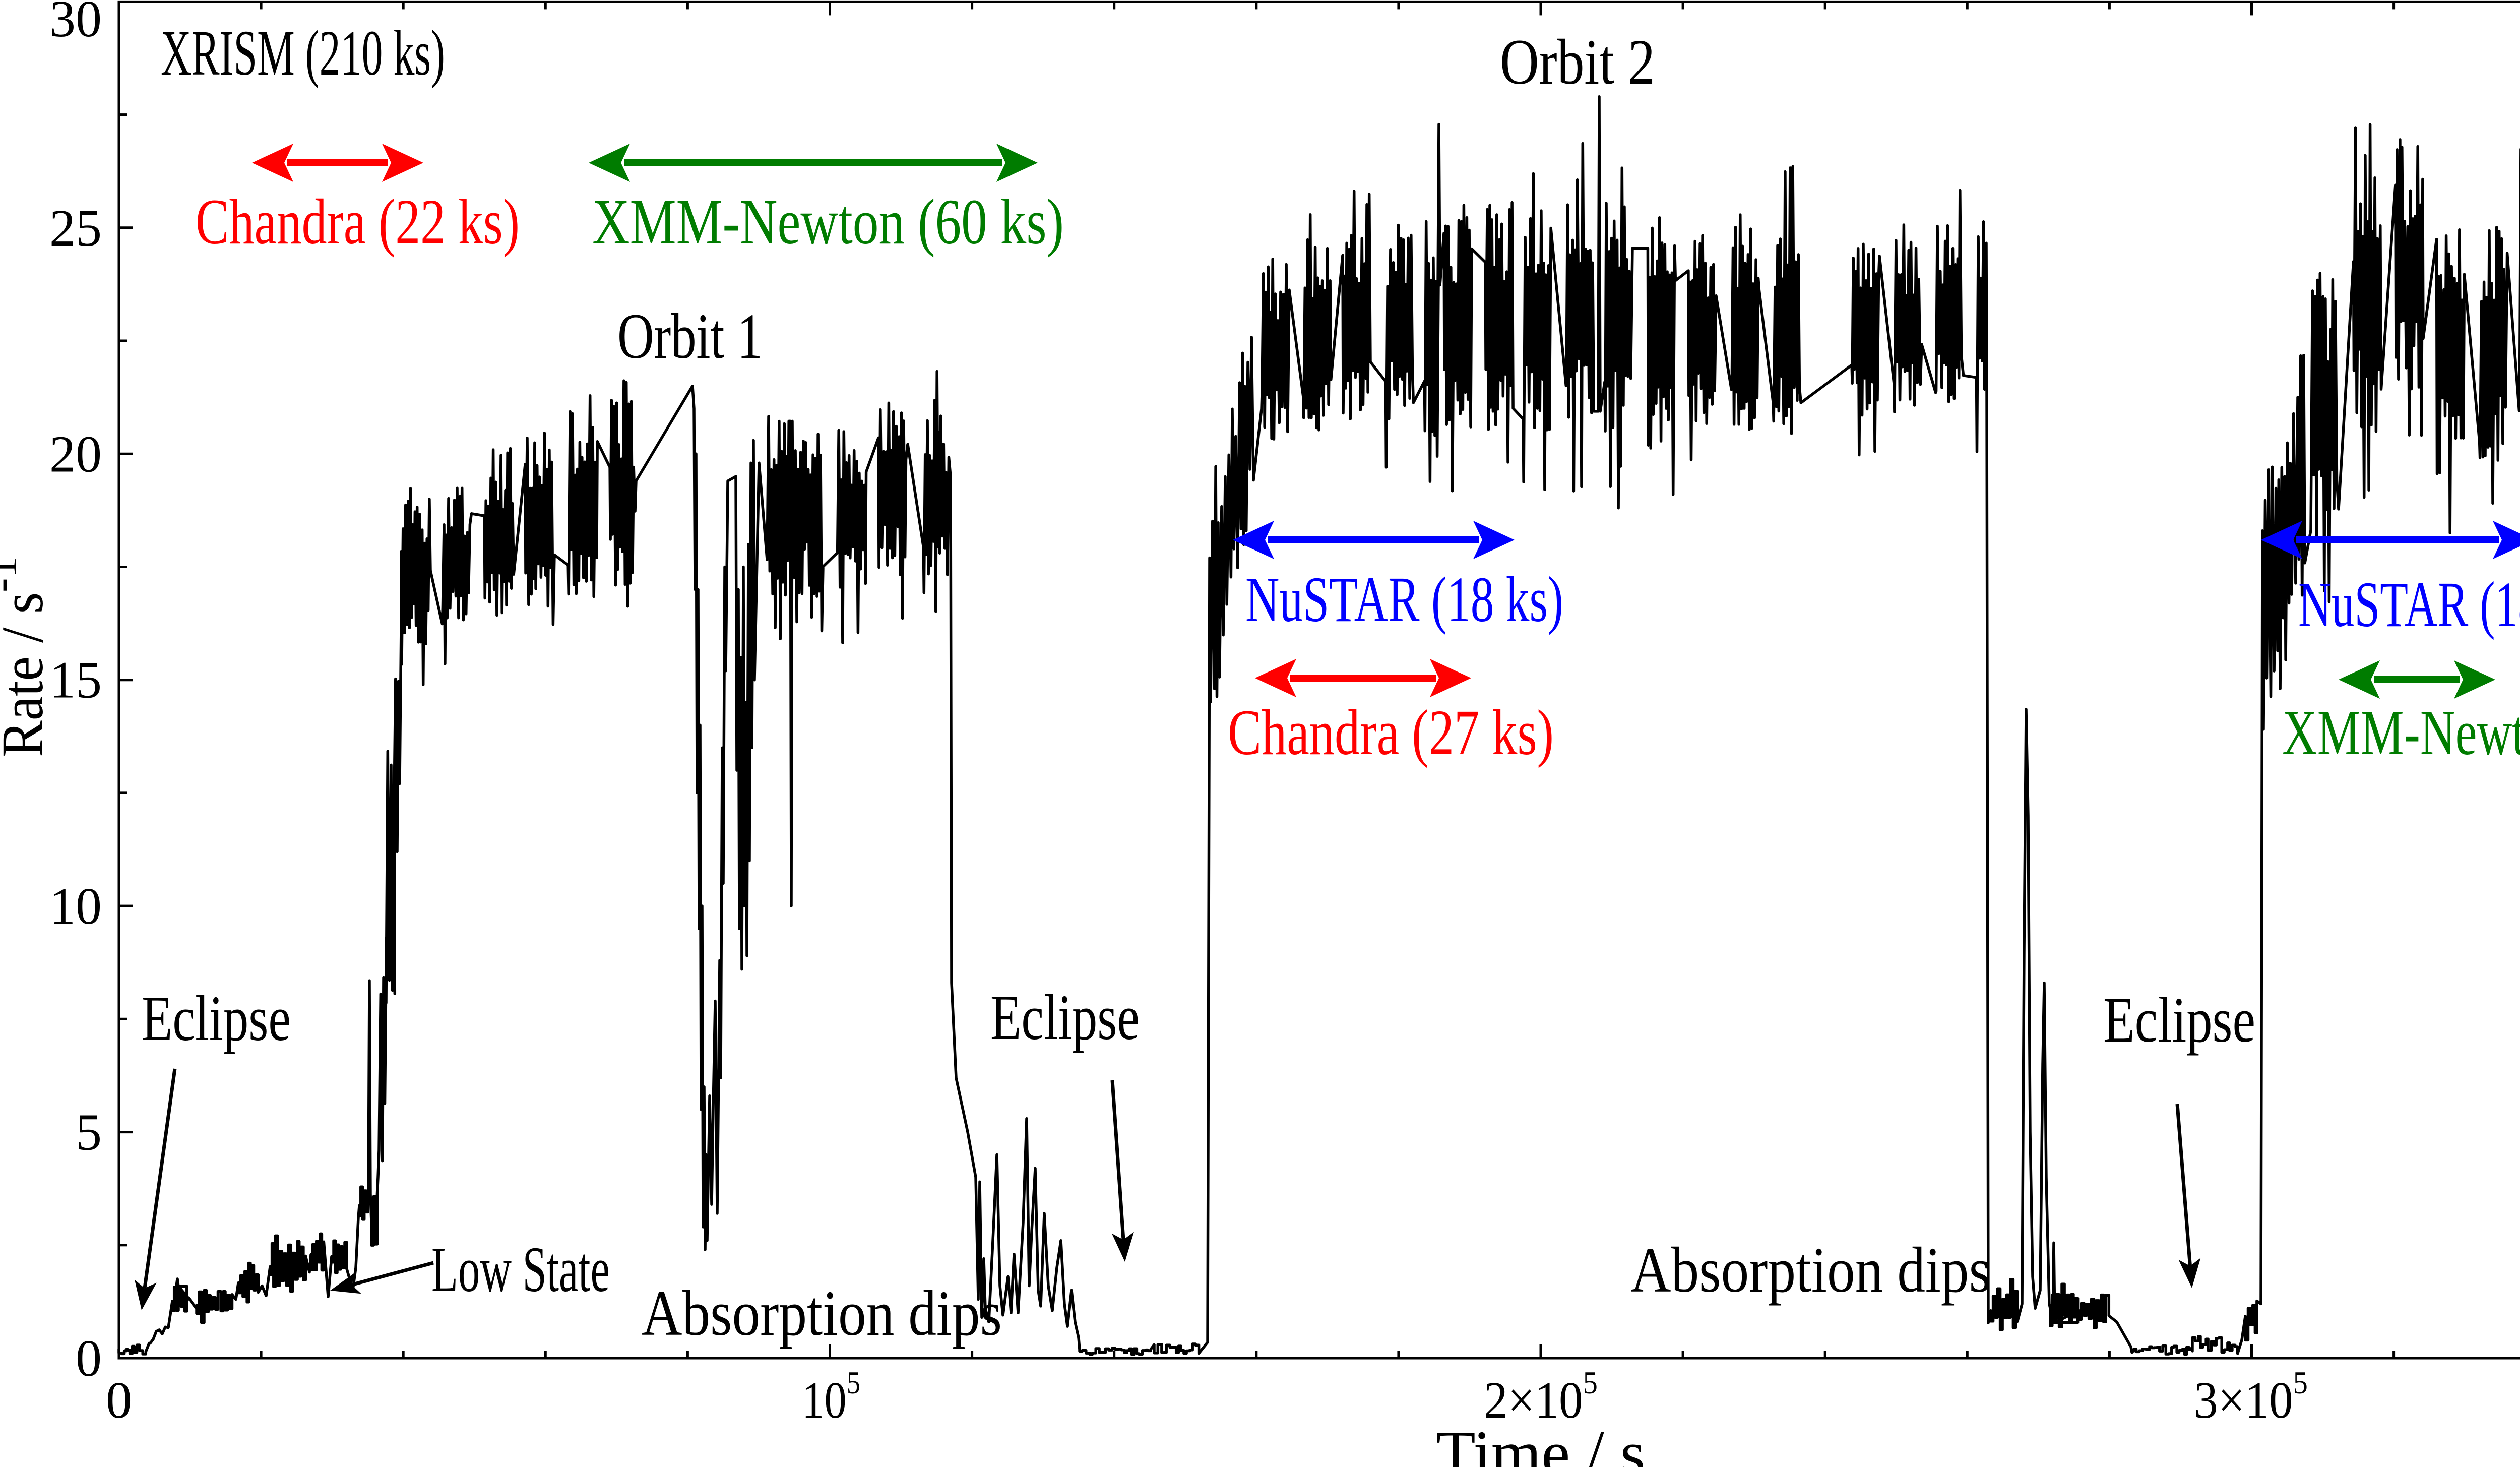  What do you see at coordinates (76, 906) in the screenshot?
I see `svg-text: 10` at bounding box center [76, 906].